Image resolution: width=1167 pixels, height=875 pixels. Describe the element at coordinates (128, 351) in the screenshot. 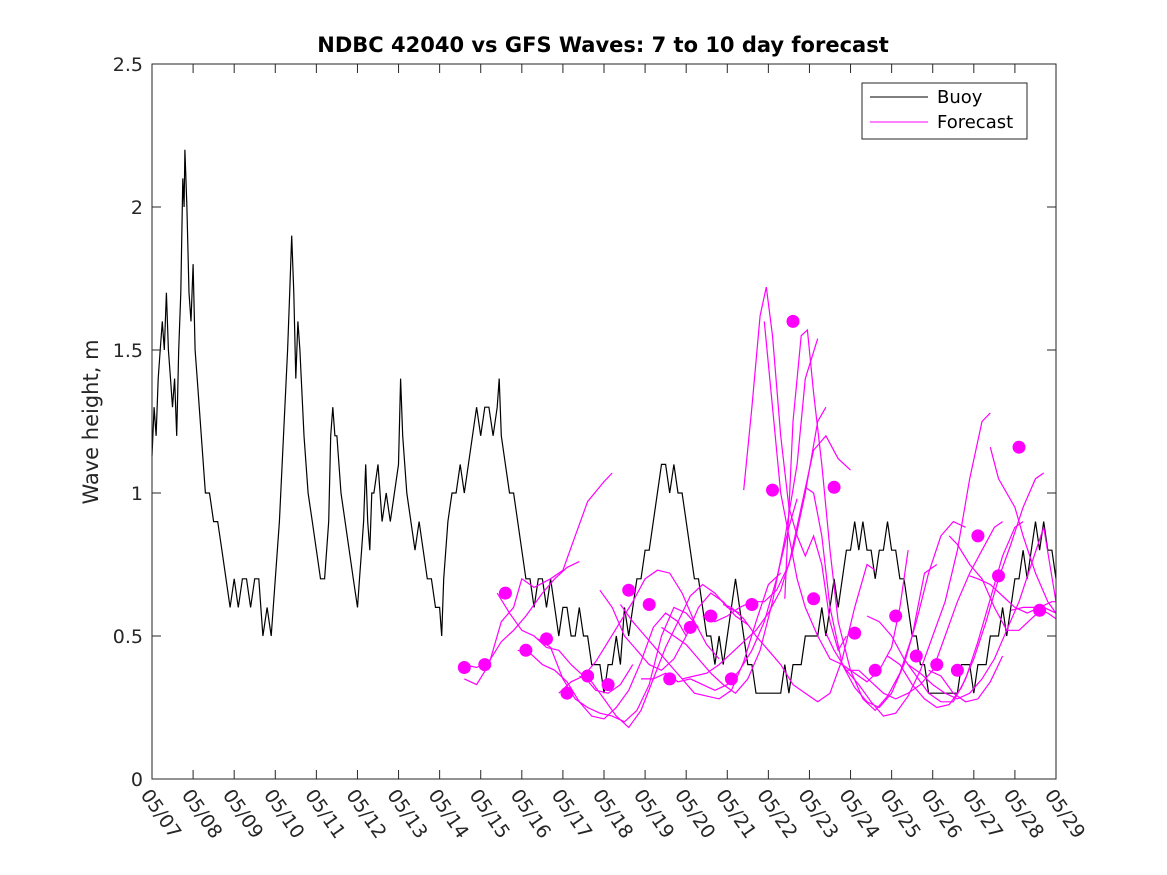

I see `y-tick-label: 1.5` at that location.